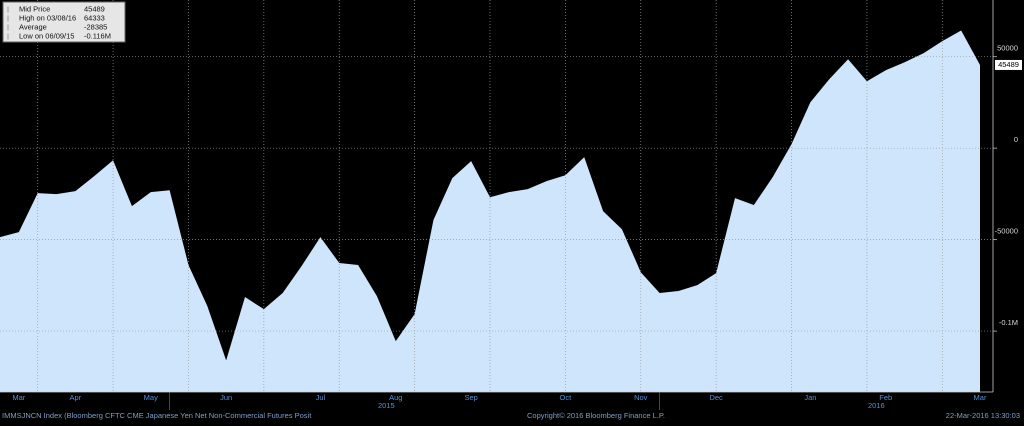  I want to click on year-label: 2016, so click(876, 405).